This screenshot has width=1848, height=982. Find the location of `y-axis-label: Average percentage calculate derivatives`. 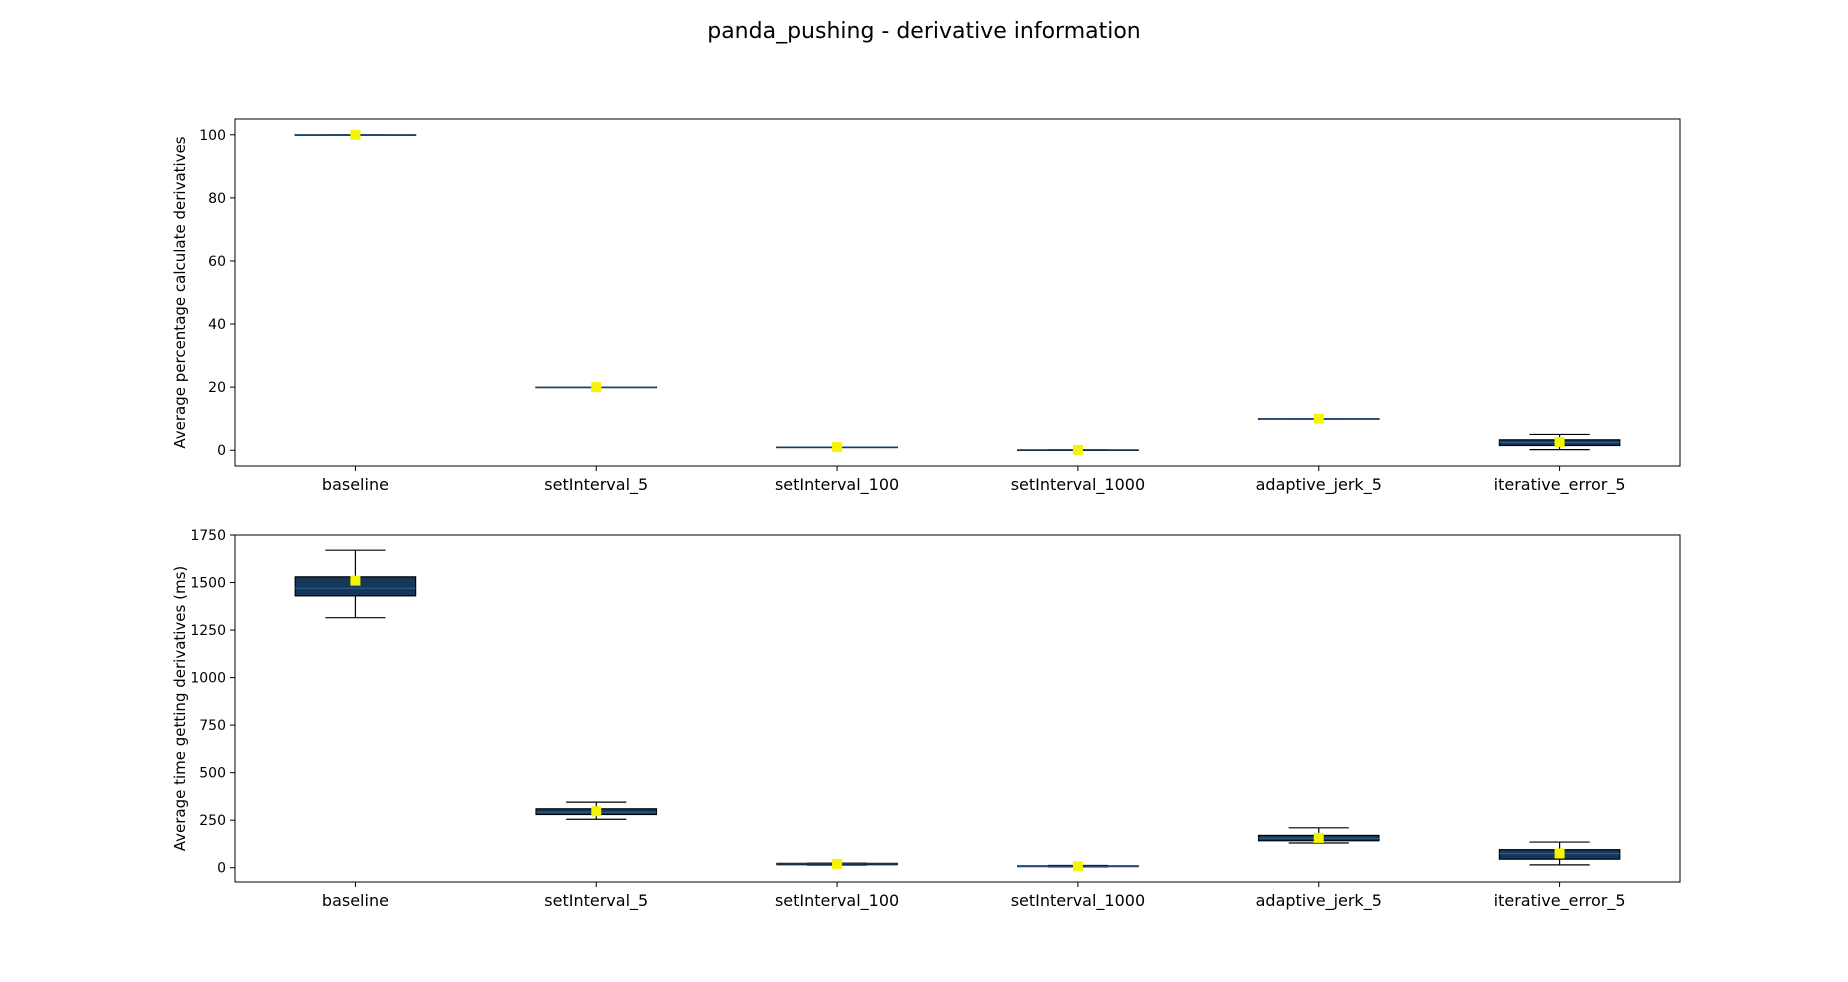

y-axis-label: Average percentage calculate derivatives is located at coordinates (180, 292).